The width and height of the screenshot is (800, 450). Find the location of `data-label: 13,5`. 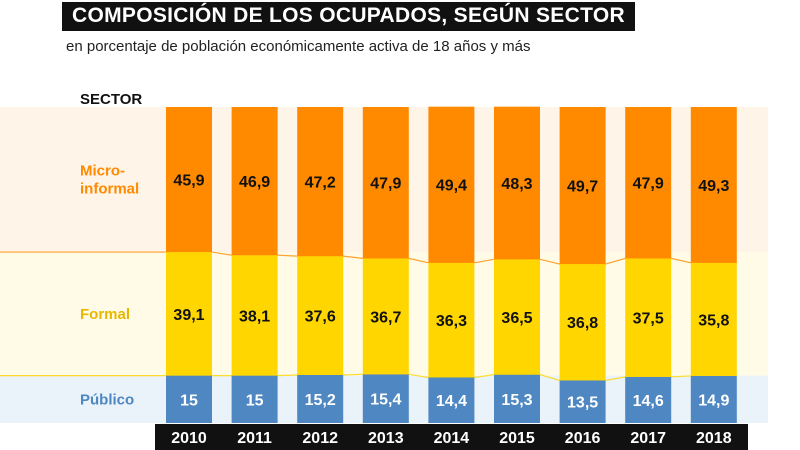

data-label: 13,5 is located at coordinates (582, 403).